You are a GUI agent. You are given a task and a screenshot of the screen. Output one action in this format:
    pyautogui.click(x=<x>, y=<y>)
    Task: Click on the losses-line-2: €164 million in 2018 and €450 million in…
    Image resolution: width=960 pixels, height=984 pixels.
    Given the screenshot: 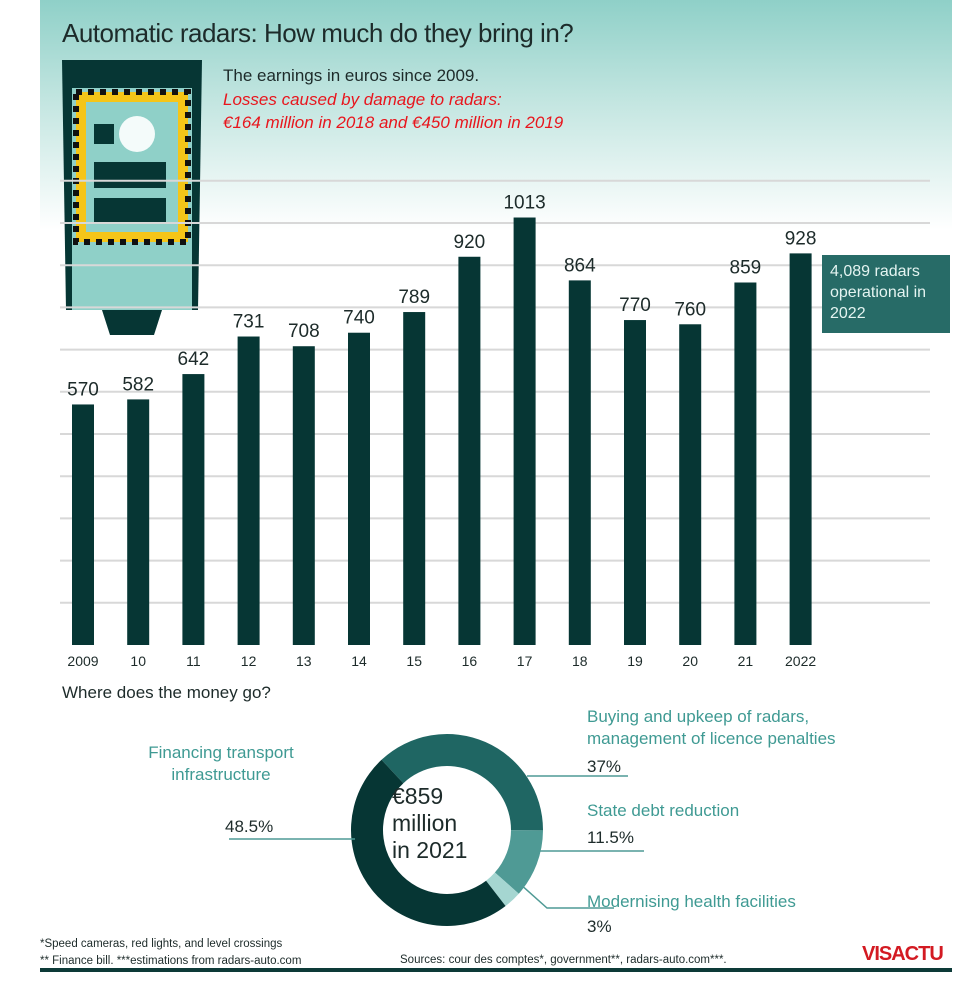 What is the action you would take?
    pyautogui.click(x=393, y=122)
    